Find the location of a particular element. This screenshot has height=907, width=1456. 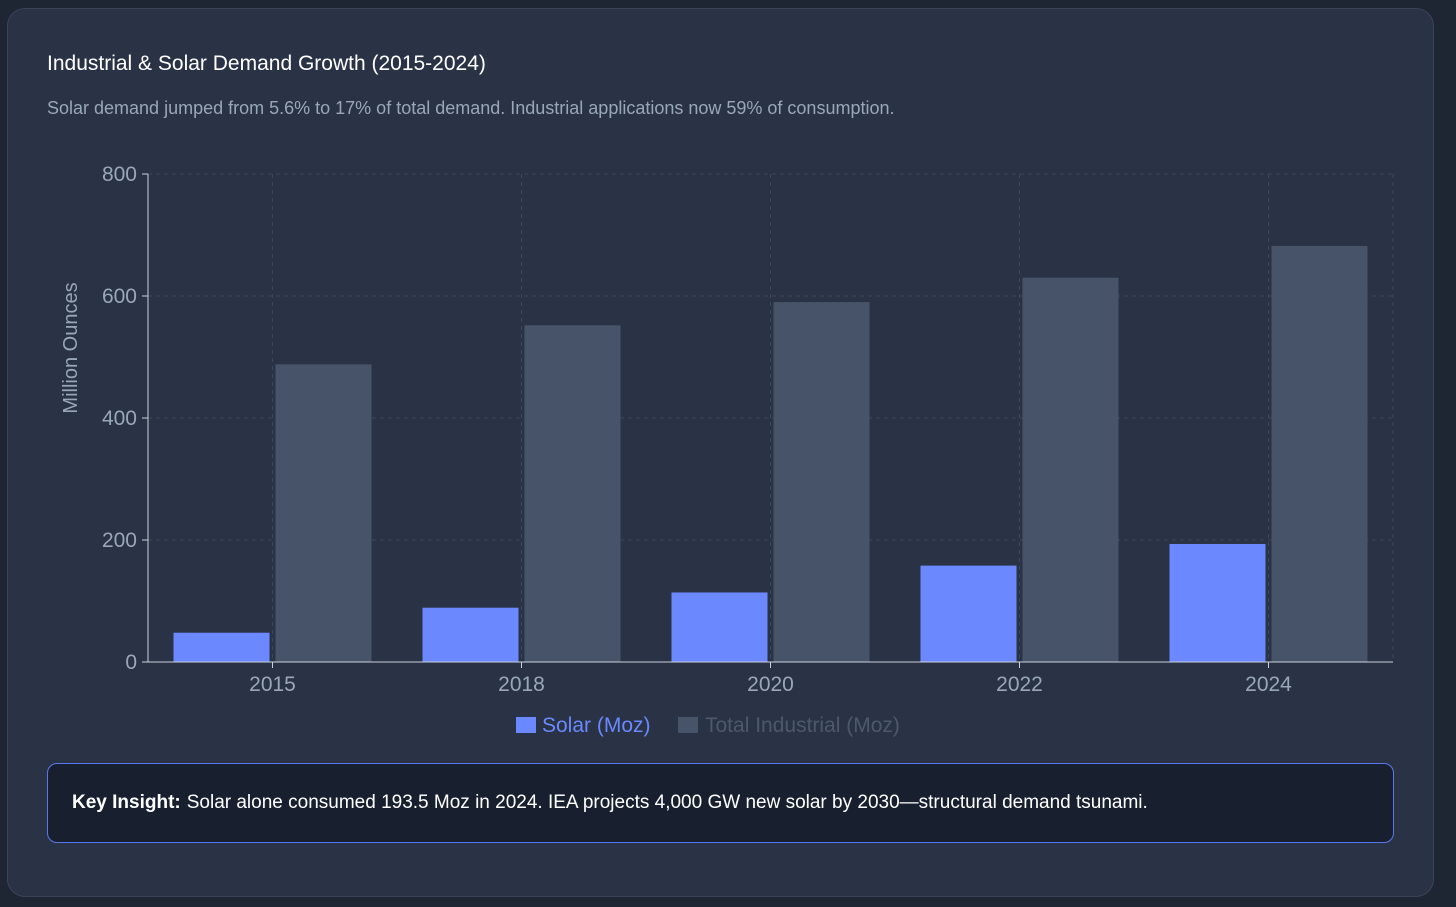

legend-swatch-solar is located at coordinates (526, 725).